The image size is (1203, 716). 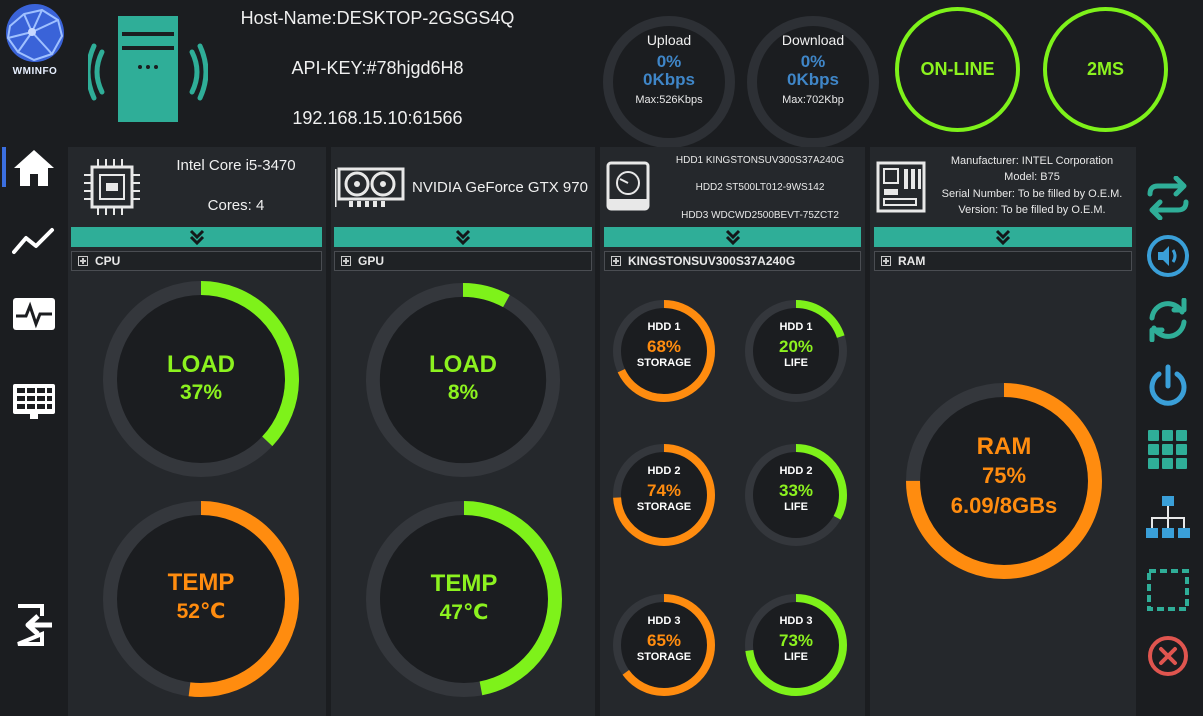 What do you see at coordinates (669, 40) in the screenshot?
I see `upload-title: Upload` at bounding box center [669, 40].